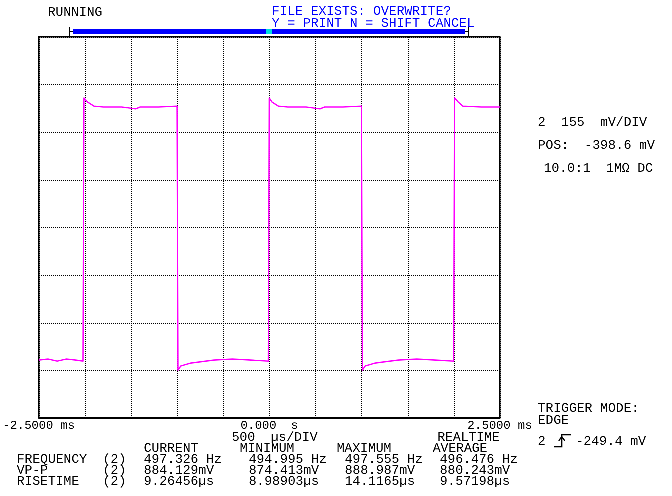 This screenshot has height=496, width=672. What do you see at coordinates (269, 426) in the screenshot?
I see `x-tick-label: 0.000 s` at bounding box center [269, 426].